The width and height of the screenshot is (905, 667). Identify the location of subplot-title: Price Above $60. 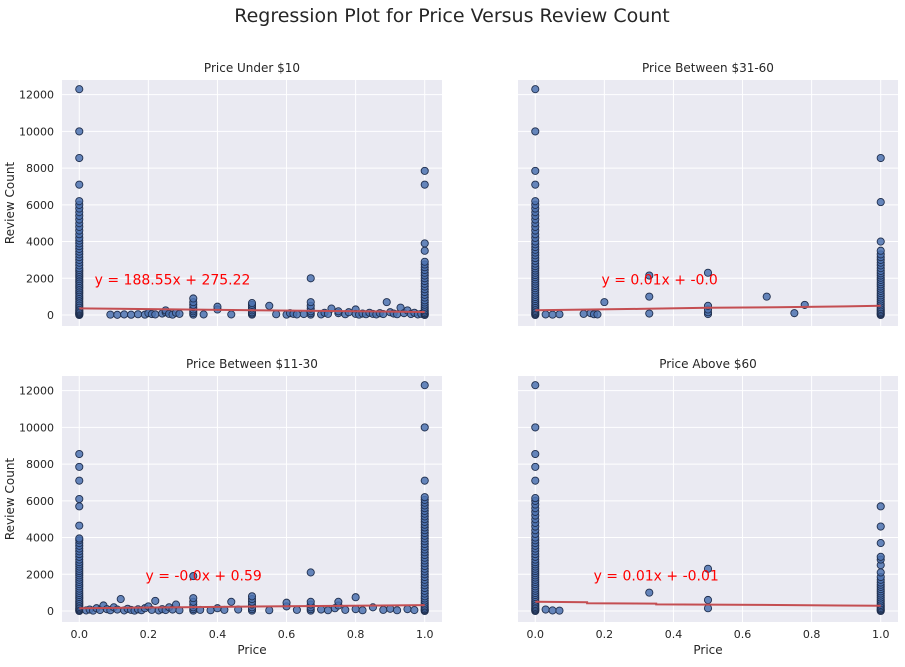
(707, 364).